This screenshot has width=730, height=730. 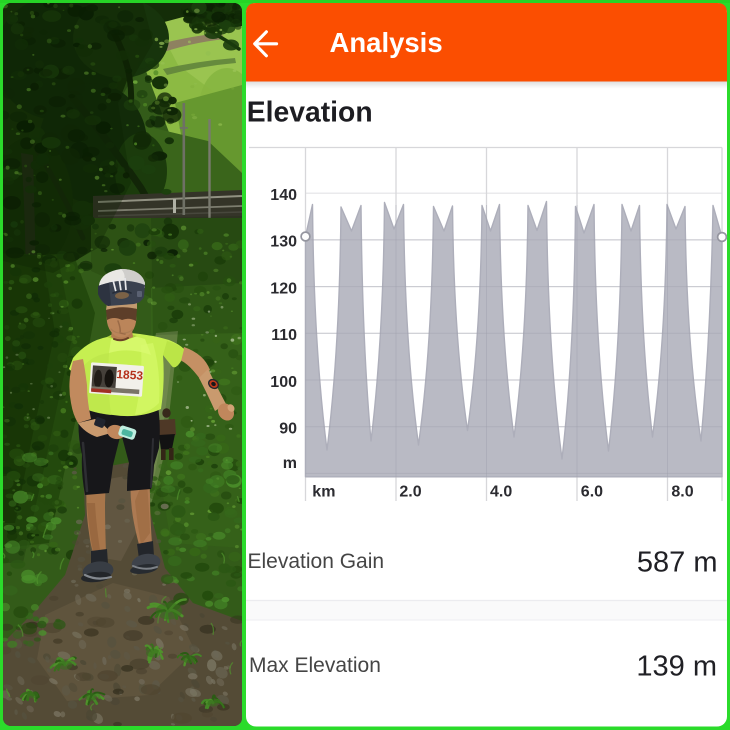 I want to click on svg-text: 90, so click(x=288, y=429).